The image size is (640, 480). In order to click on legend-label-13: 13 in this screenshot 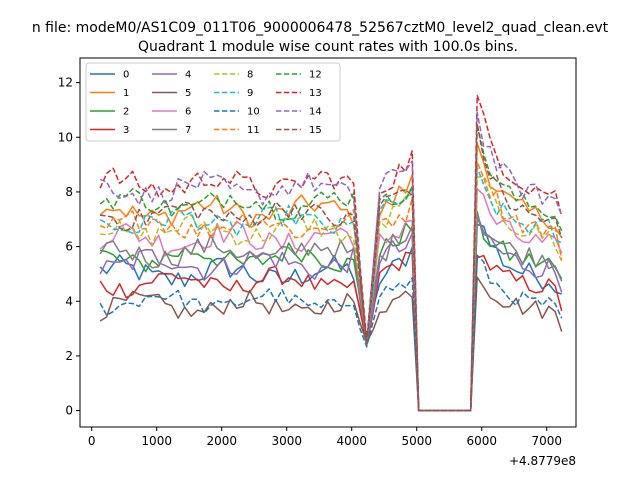, I will do `click(315, 93)`.